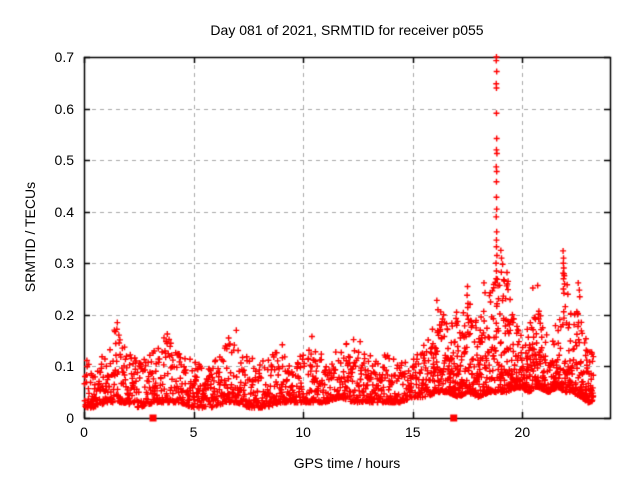 The width and height of the screenshot is (640, 480). What do you see at coordinates (64, 160) in the screenshot?
I see `y-tick-label: 0.5` at bounding box center [64, 160].